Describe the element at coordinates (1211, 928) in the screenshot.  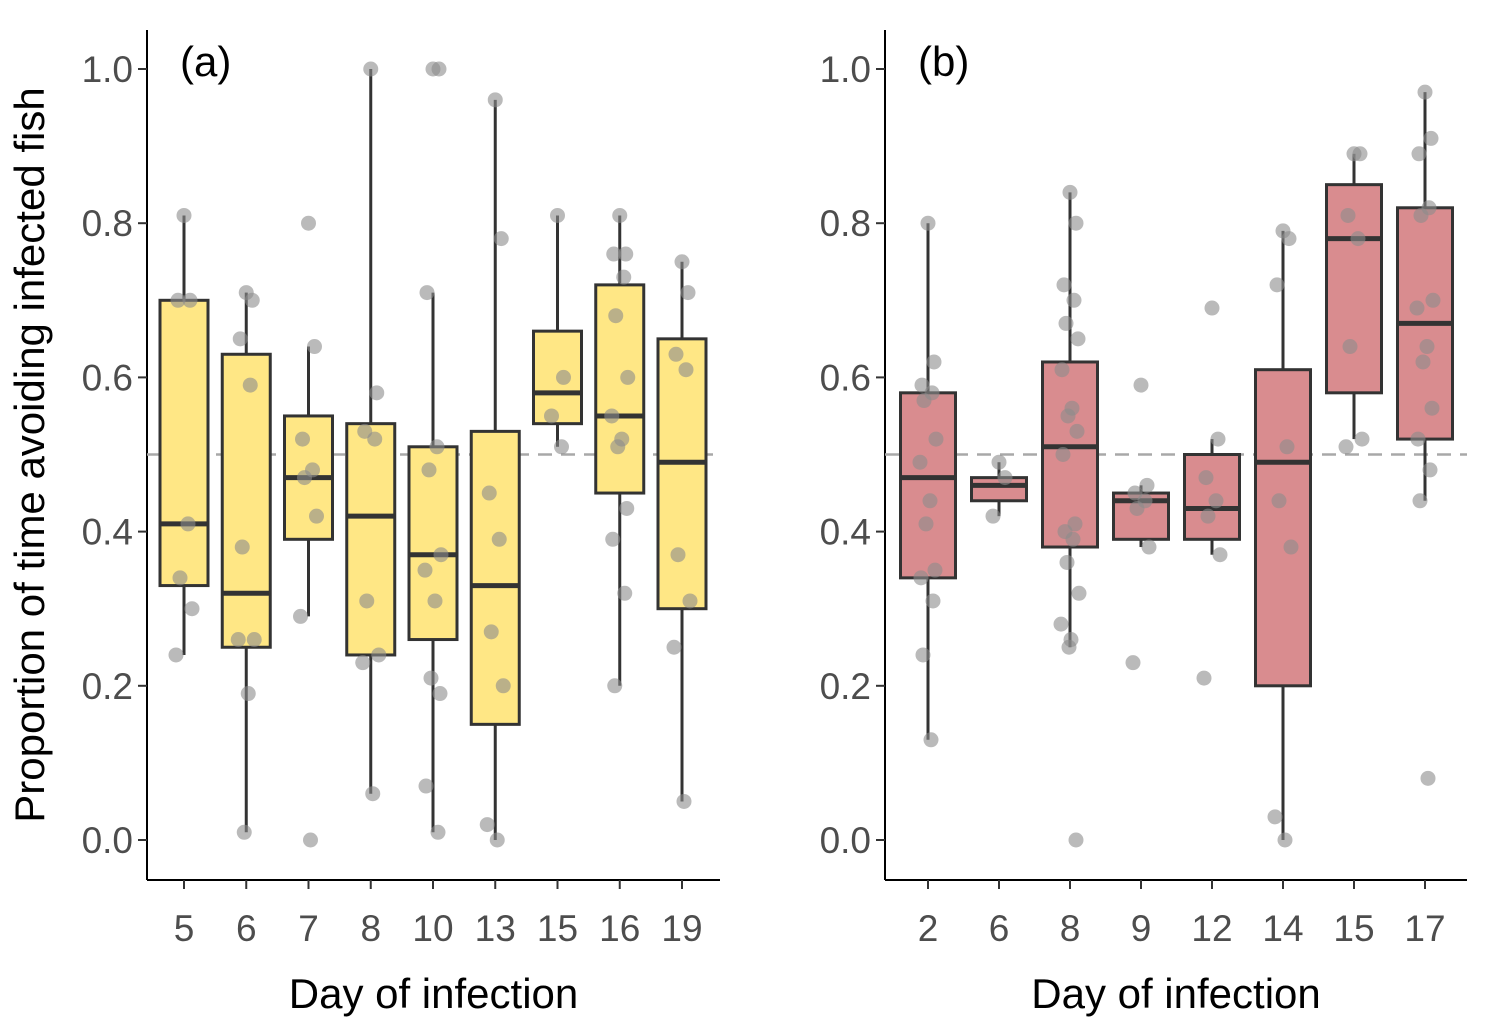
I see `x-tick-label: 12` at that location.